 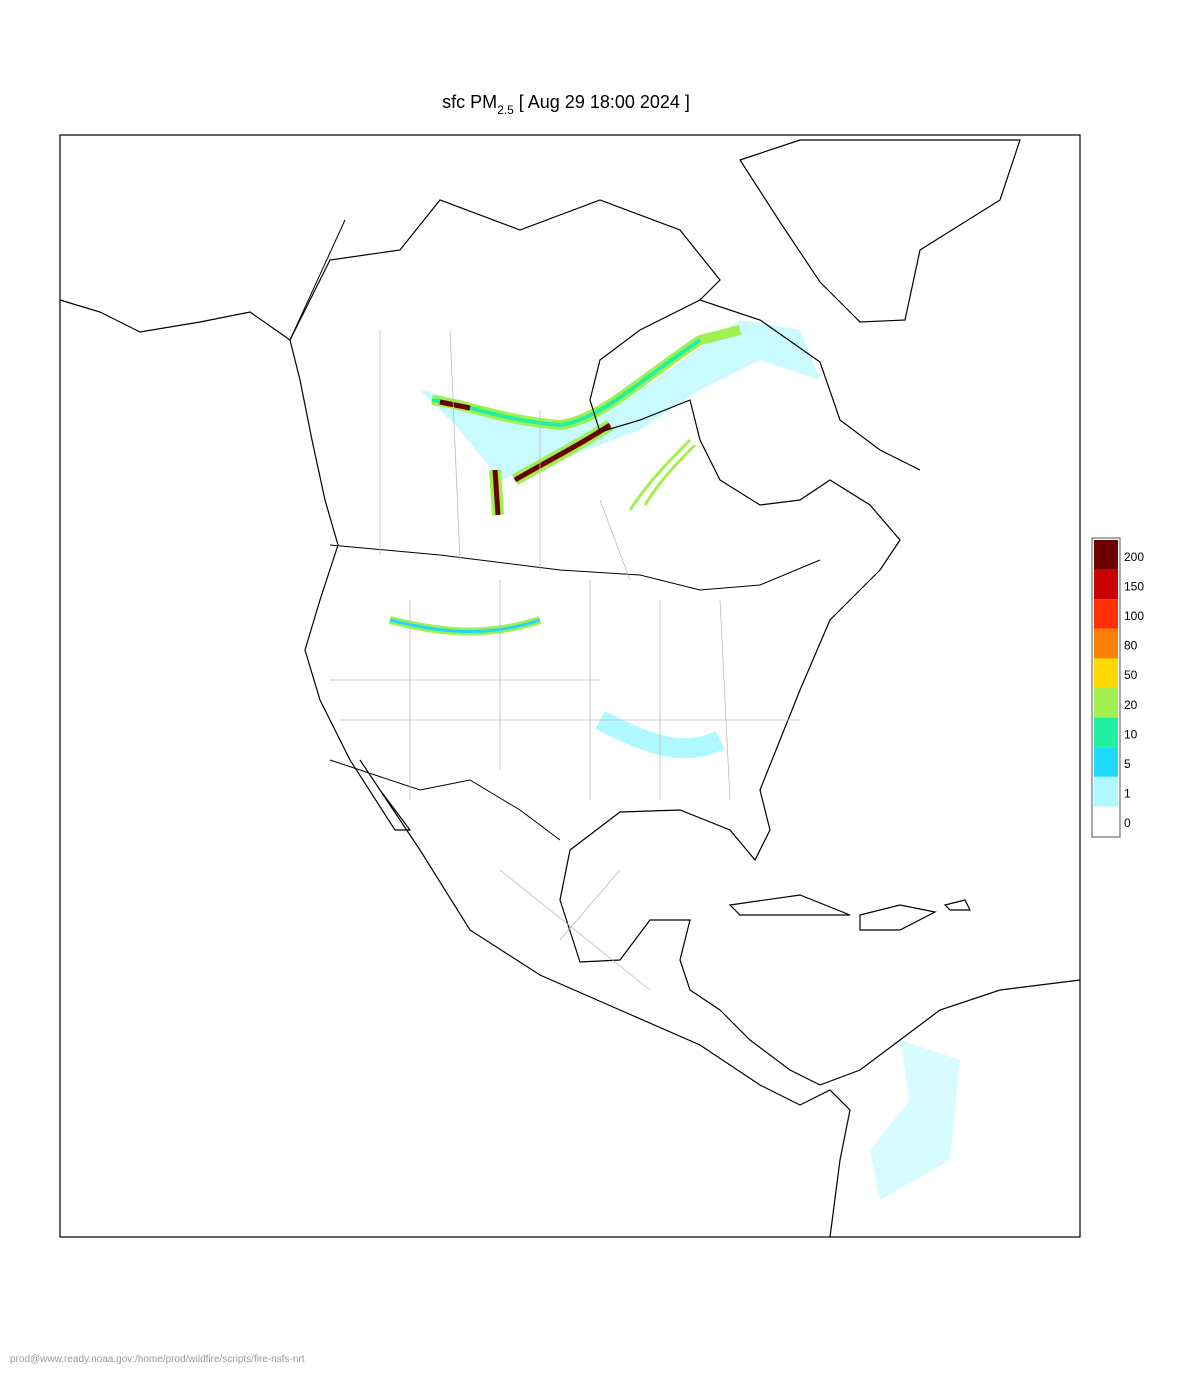 I want to click on legend-frame, so click(x=1106, y=687).